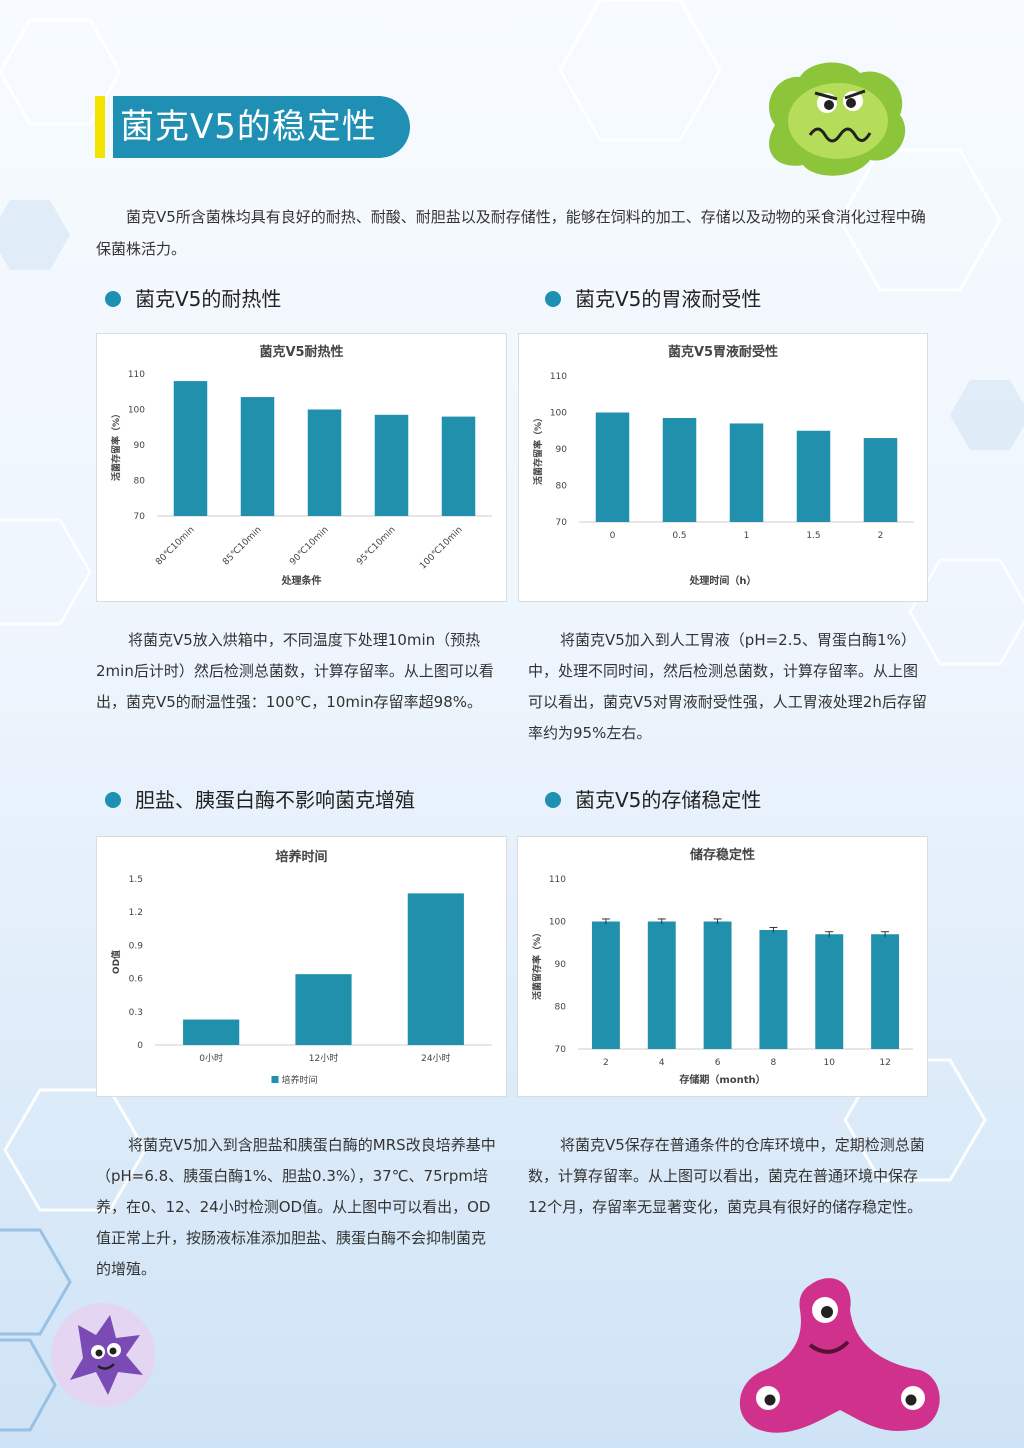  Describe the element at coordinates (376, 546) in the screenshot. I see `x-tick-label: 95℃10min` at that location.